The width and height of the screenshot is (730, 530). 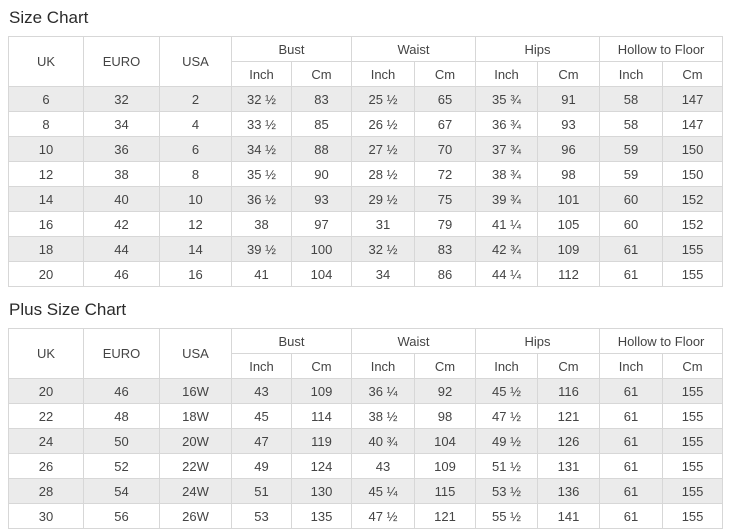 I want to click on header-row-units: Inch Cm Inch Cm Inch Cm Inch Cm, so click(x=366, y=74).